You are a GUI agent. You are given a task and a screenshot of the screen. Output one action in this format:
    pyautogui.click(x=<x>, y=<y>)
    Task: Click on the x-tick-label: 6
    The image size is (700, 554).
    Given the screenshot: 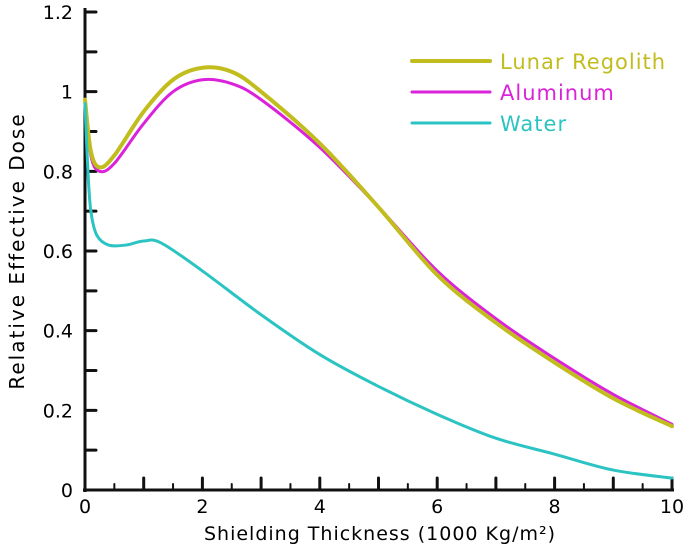 What is the action you would take?
    pyautogui.click(x=437, y=507)
    